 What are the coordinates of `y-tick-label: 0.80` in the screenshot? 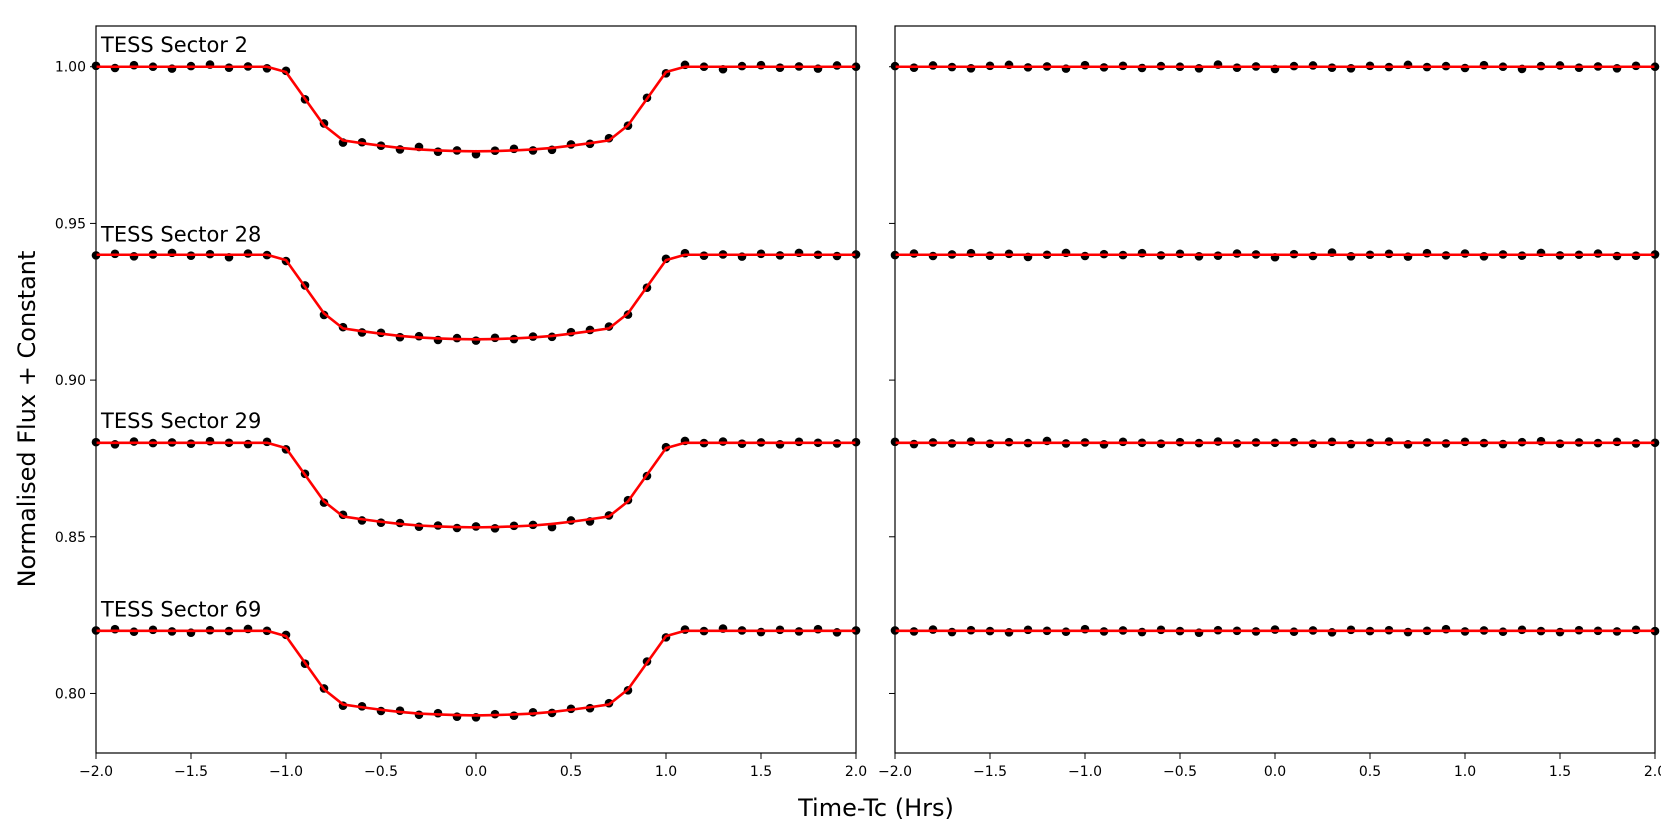 It's located at (70, 694).